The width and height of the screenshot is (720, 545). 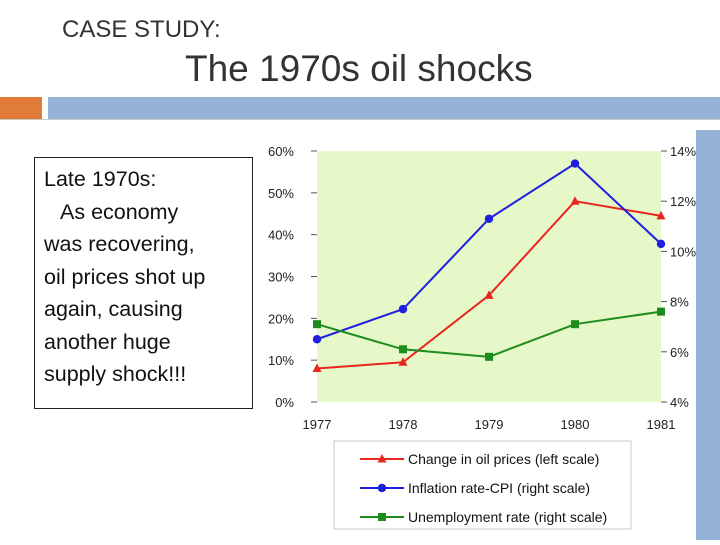 What do you see at coordinates (281, 318) in the screenshot?
I see `left-axis-tick-label: 20%` at bounding box center [281, 318].